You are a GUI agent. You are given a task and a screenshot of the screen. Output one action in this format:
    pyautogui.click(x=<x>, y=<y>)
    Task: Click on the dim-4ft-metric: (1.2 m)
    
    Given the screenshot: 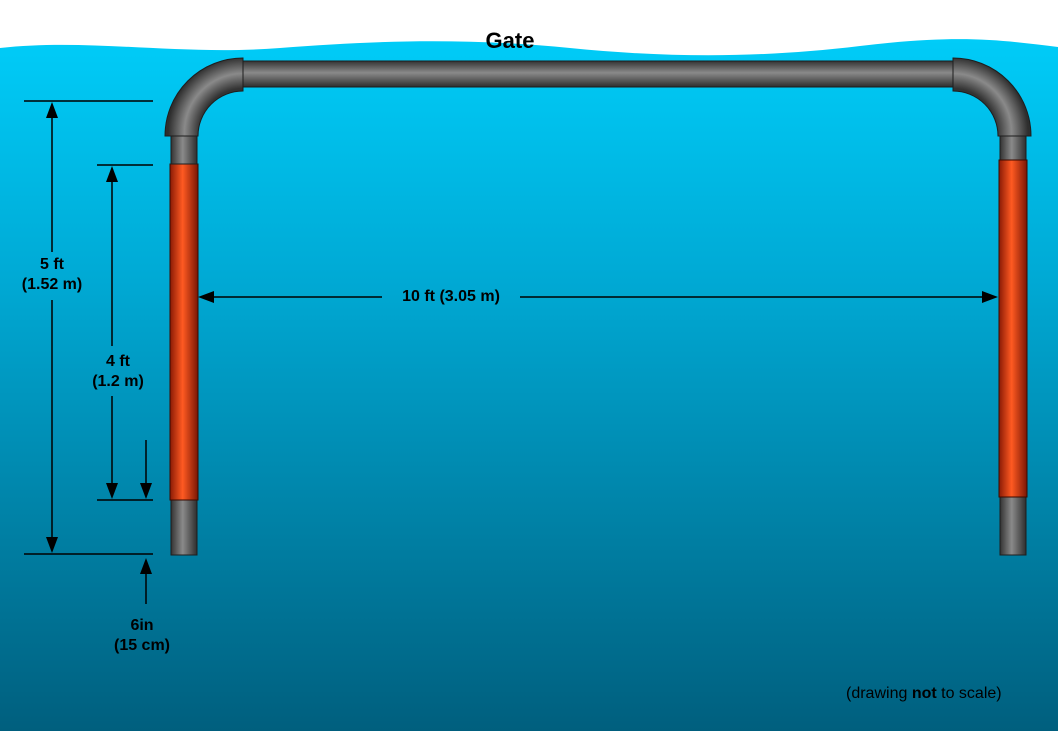 What is the action you would take?
    pyautogui.click(x=118, y=381)
    